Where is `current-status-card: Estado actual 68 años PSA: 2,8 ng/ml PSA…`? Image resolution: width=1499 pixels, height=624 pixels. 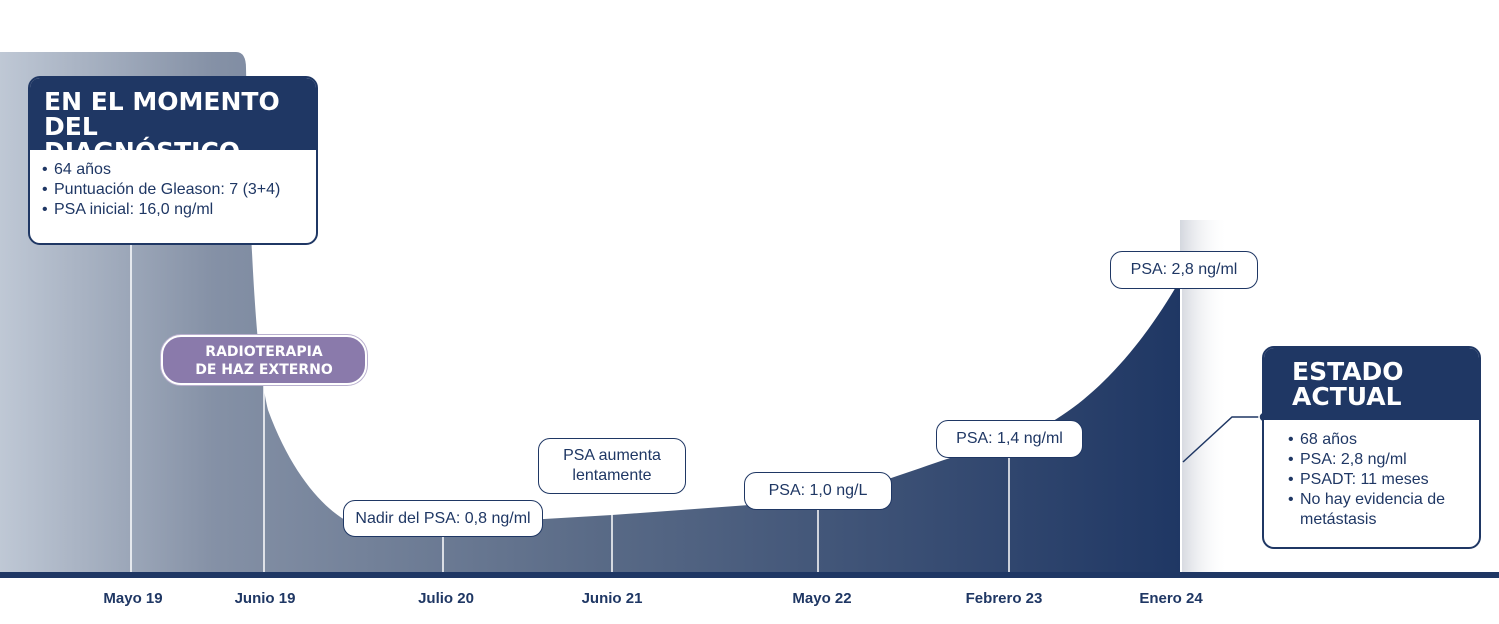 current-status-card: Estado actual 68 años PSA: 2,8 ng/ml PSA… is located at coordinates (1371, 447).